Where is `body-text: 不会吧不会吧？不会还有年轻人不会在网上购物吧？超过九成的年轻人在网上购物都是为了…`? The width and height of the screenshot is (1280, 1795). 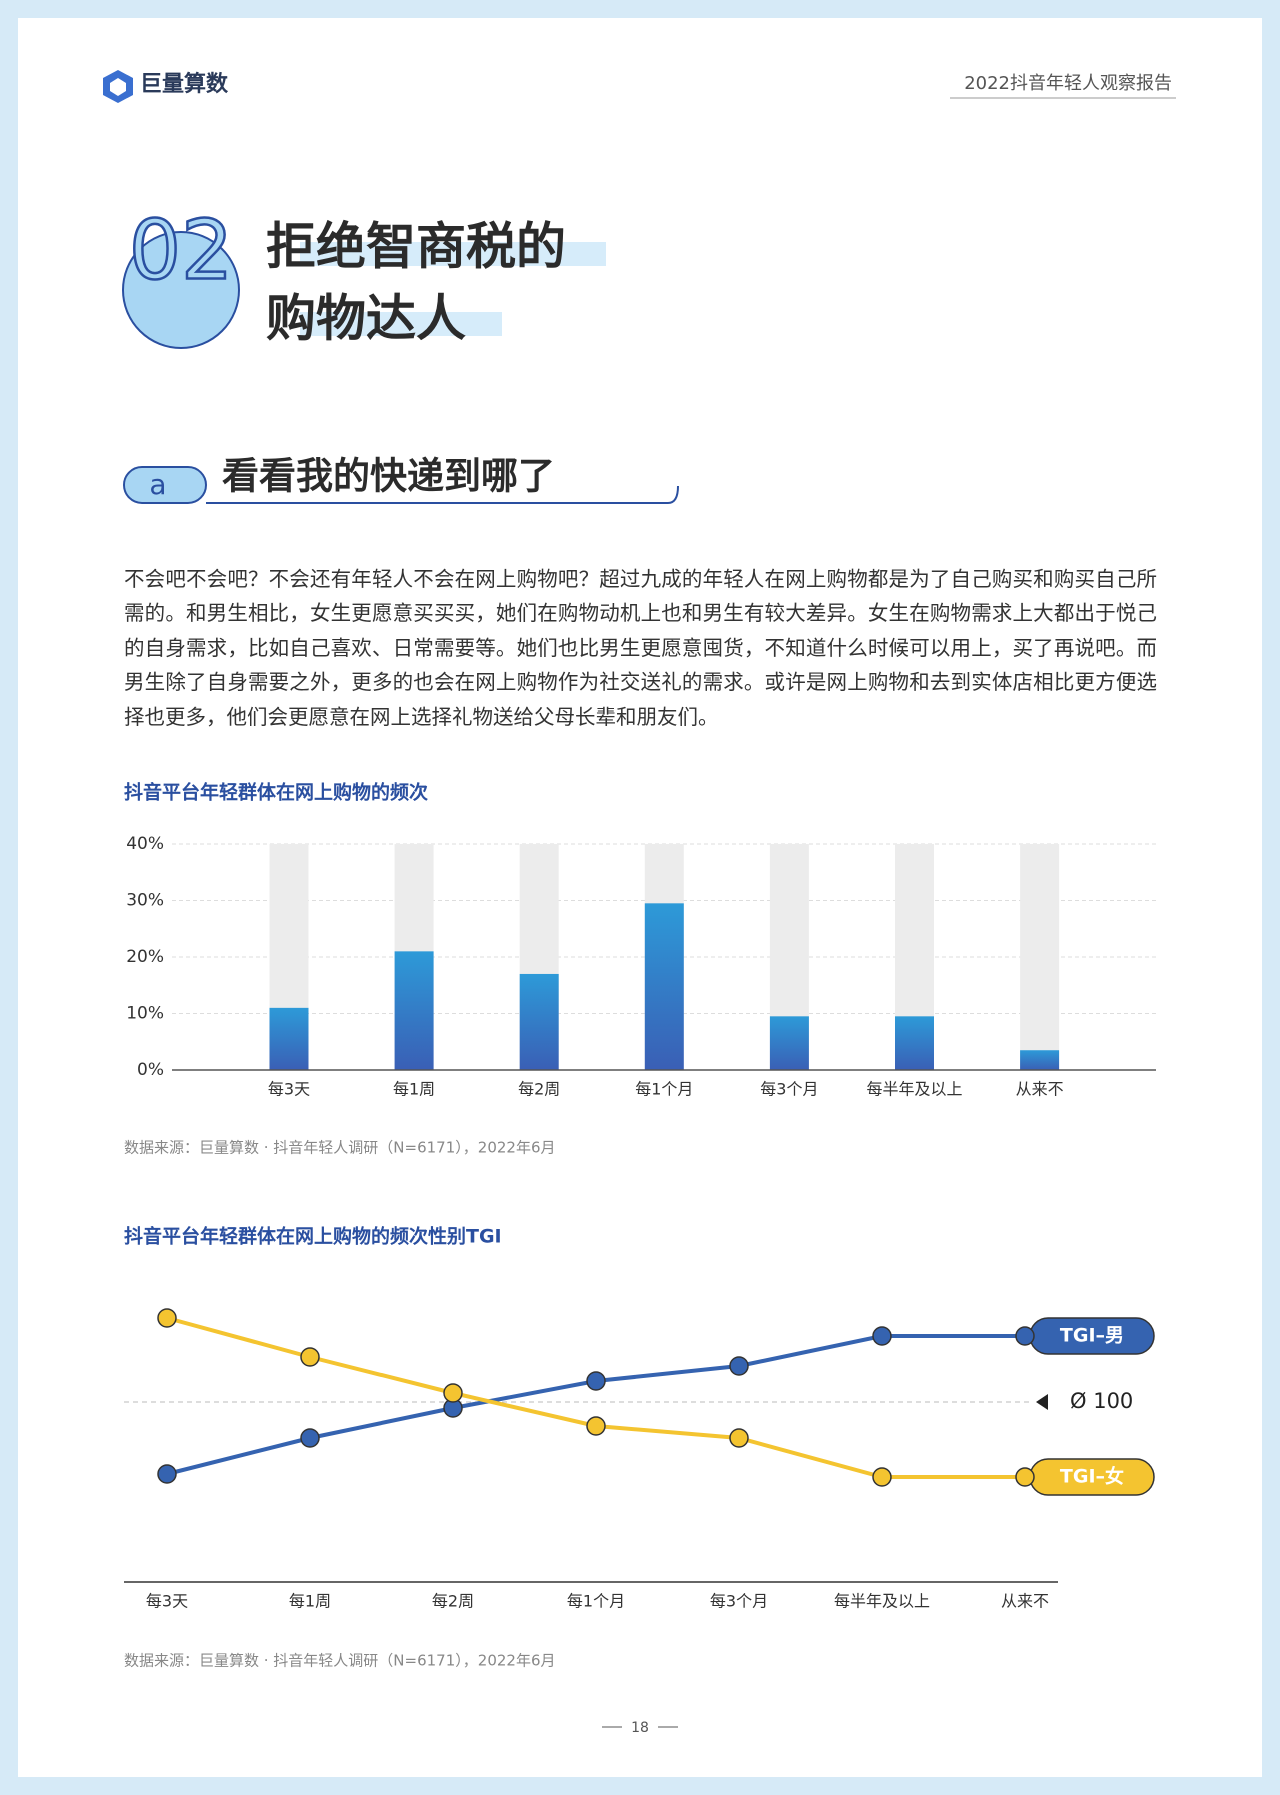
body-text: 不会吧不会吧？不会还有年轻人不会在网上购物吧？超过九成的年轻人在网上购物都是为了… is located at coordinates (640, 648).